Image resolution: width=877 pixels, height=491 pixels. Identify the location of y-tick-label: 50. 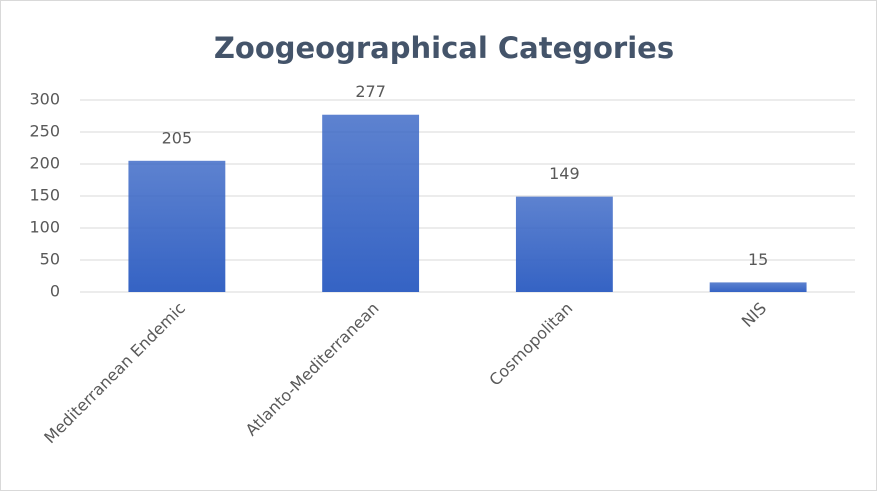
(50, 259).